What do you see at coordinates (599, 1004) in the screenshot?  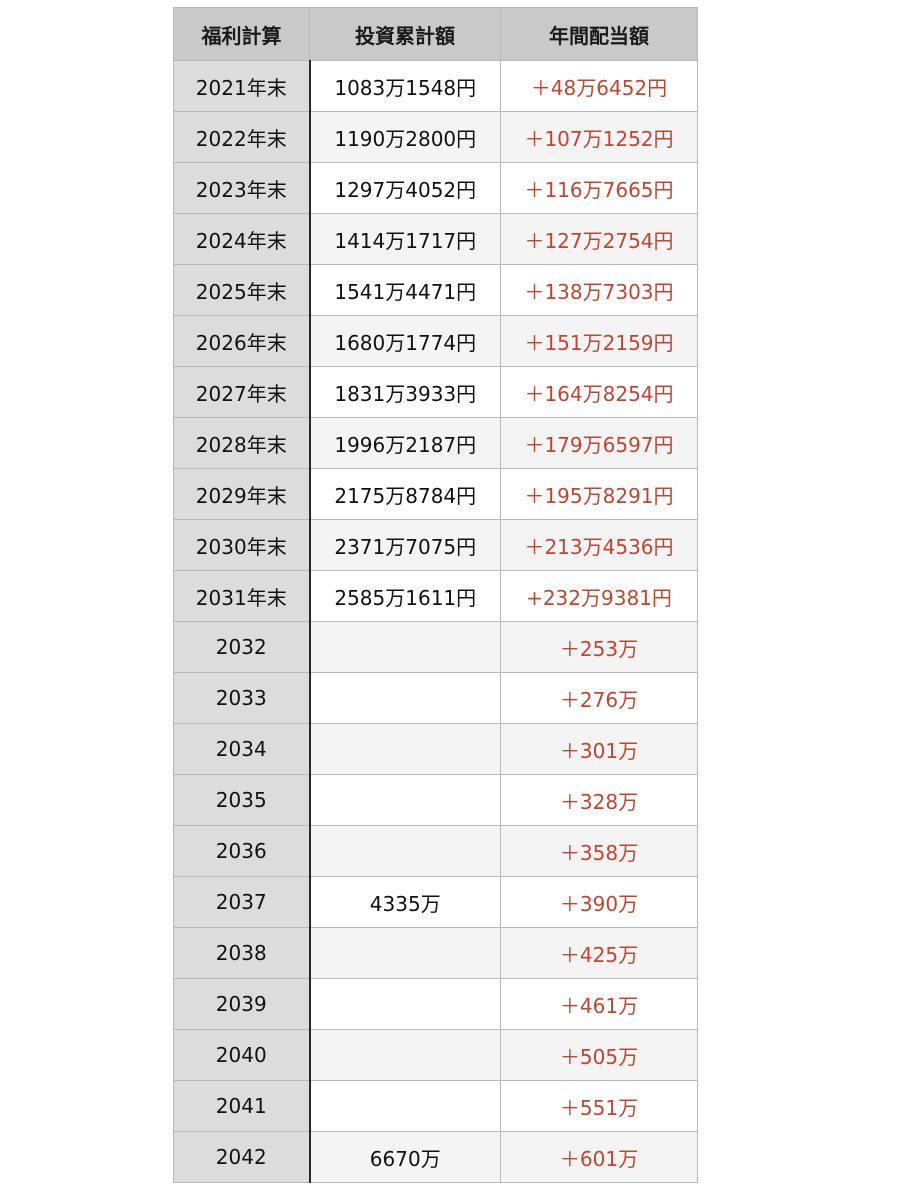 I see `dividend-cell: ＋461万` at bounding box center [599, 1004].